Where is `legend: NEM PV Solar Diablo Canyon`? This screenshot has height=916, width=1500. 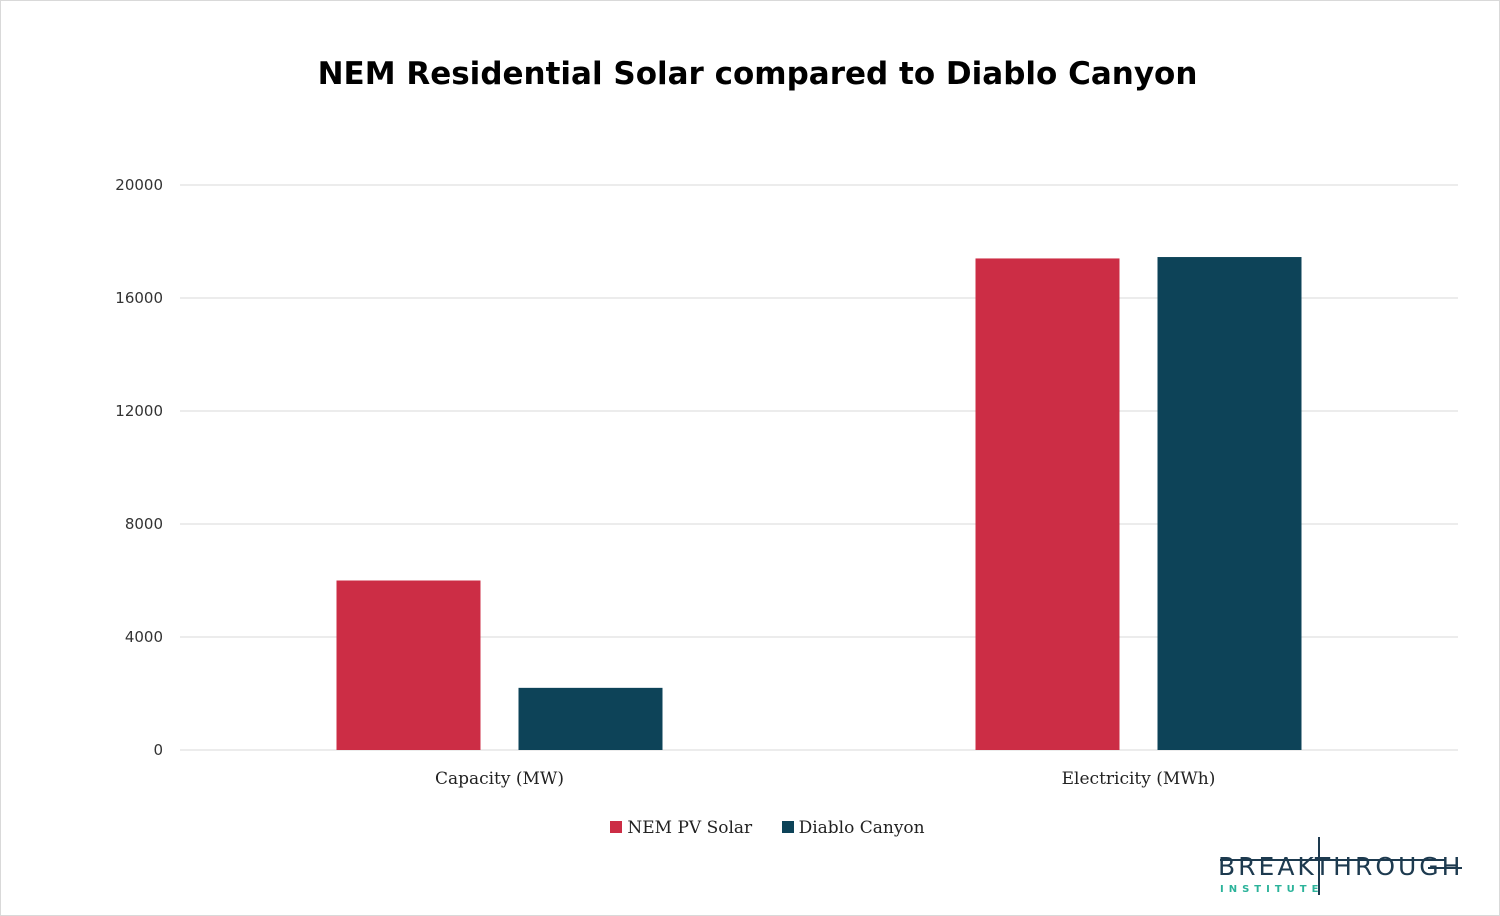
legend: NEM PV Solar Diablo Canyon is located at coordinates (750, 828).